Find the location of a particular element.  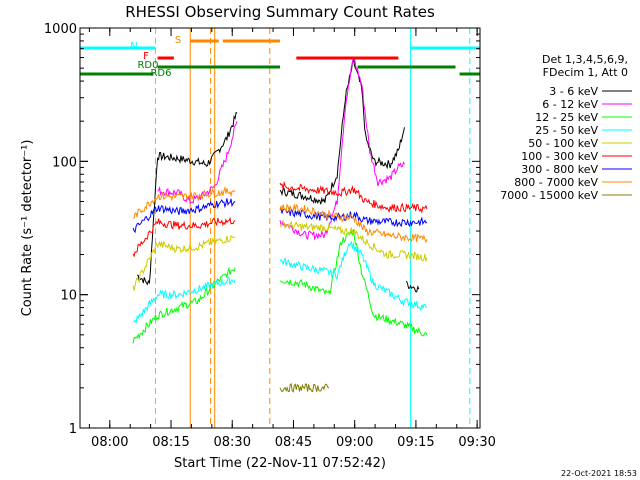

state-bar-label-s: S is located at coordinates (178, 40).